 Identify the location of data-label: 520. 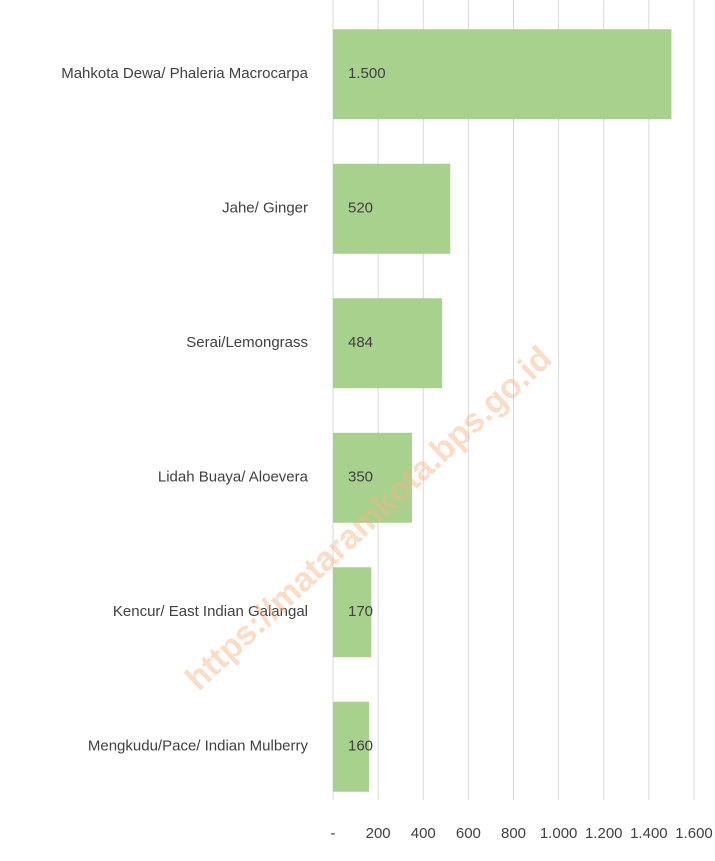
(360, 208).